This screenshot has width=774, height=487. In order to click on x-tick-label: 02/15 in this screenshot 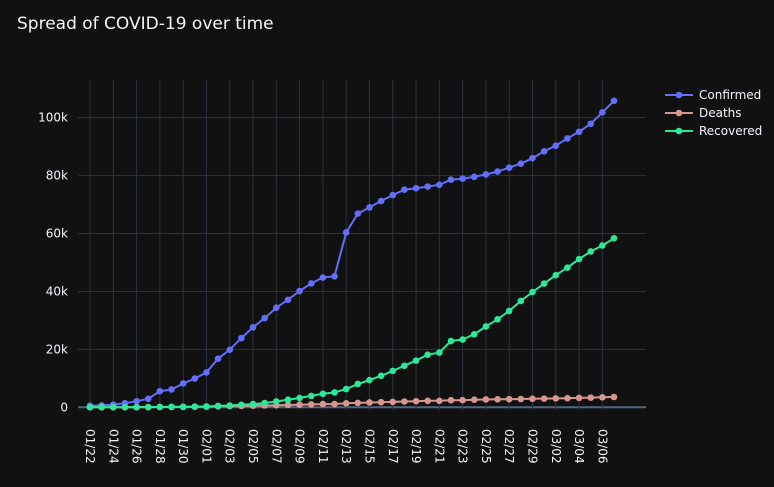, I will do `click(369, 446)`.